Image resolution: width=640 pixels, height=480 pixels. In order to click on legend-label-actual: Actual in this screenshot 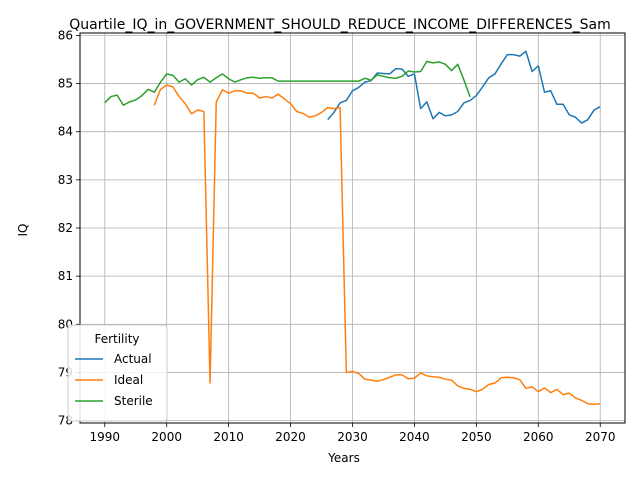, I will do `click(133, 359)`.